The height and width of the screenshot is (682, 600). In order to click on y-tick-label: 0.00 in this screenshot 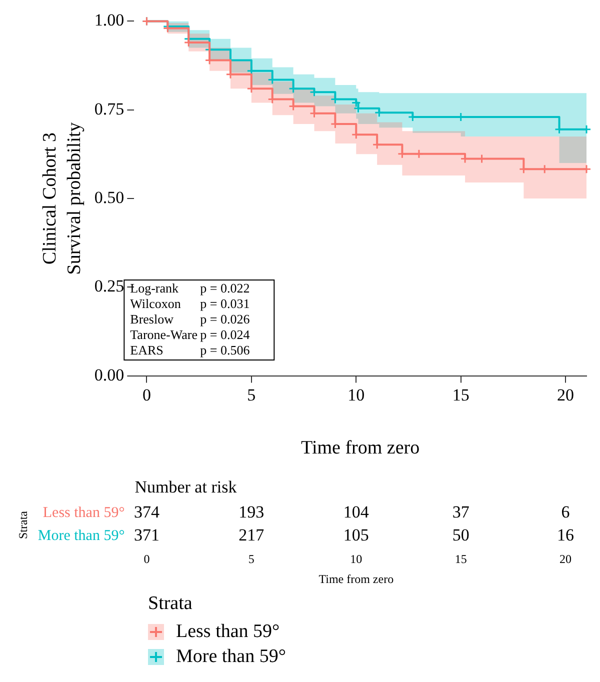, I will do `click(109, 374)`.